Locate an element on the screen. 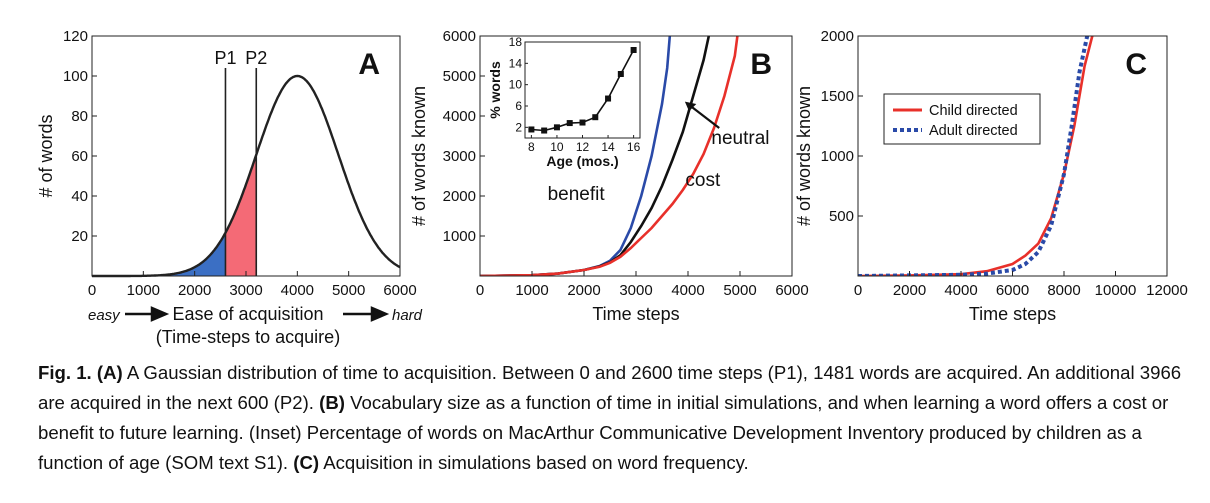  series-line-adult-directed is located at coordinates (974, 156).